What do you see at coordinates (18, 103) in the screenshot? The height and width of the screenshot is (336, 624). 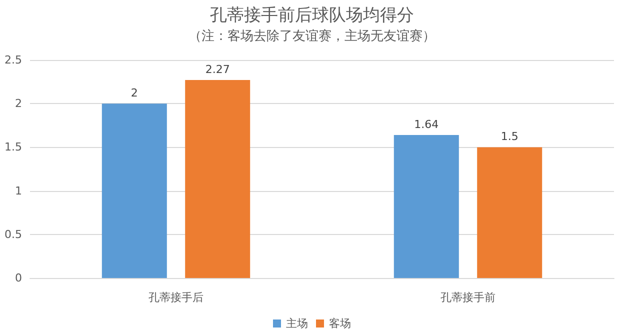 I see `y-tick-label: 2` at bounding box center [18, 103].